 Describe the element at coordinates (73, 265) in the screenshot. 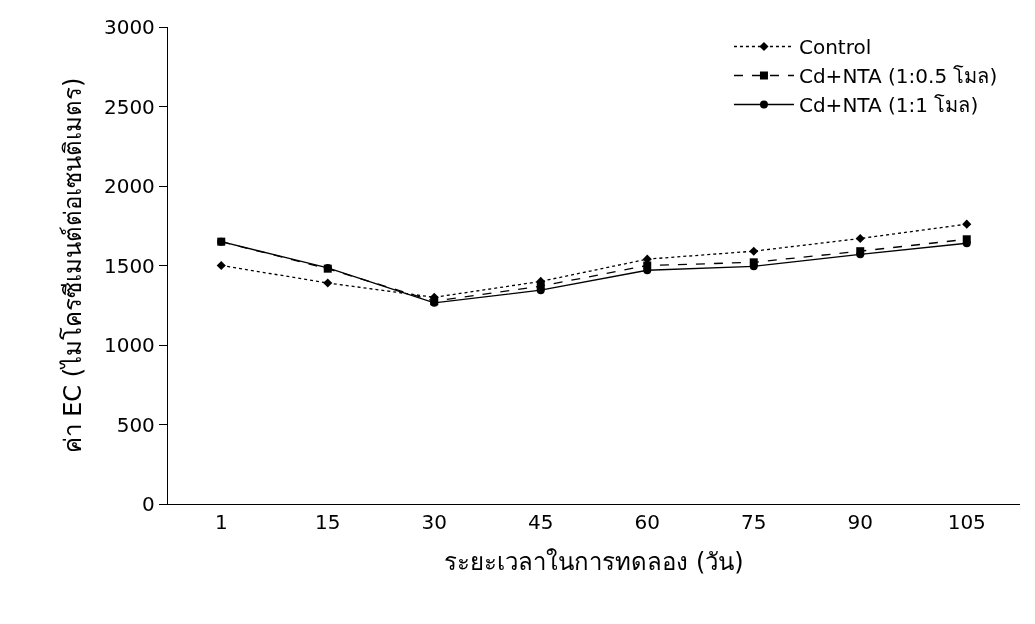

I see `y-axis-title: ค่า EC (ไมโครซีเมนต์ต่อเซนติเมตร)` at that location.